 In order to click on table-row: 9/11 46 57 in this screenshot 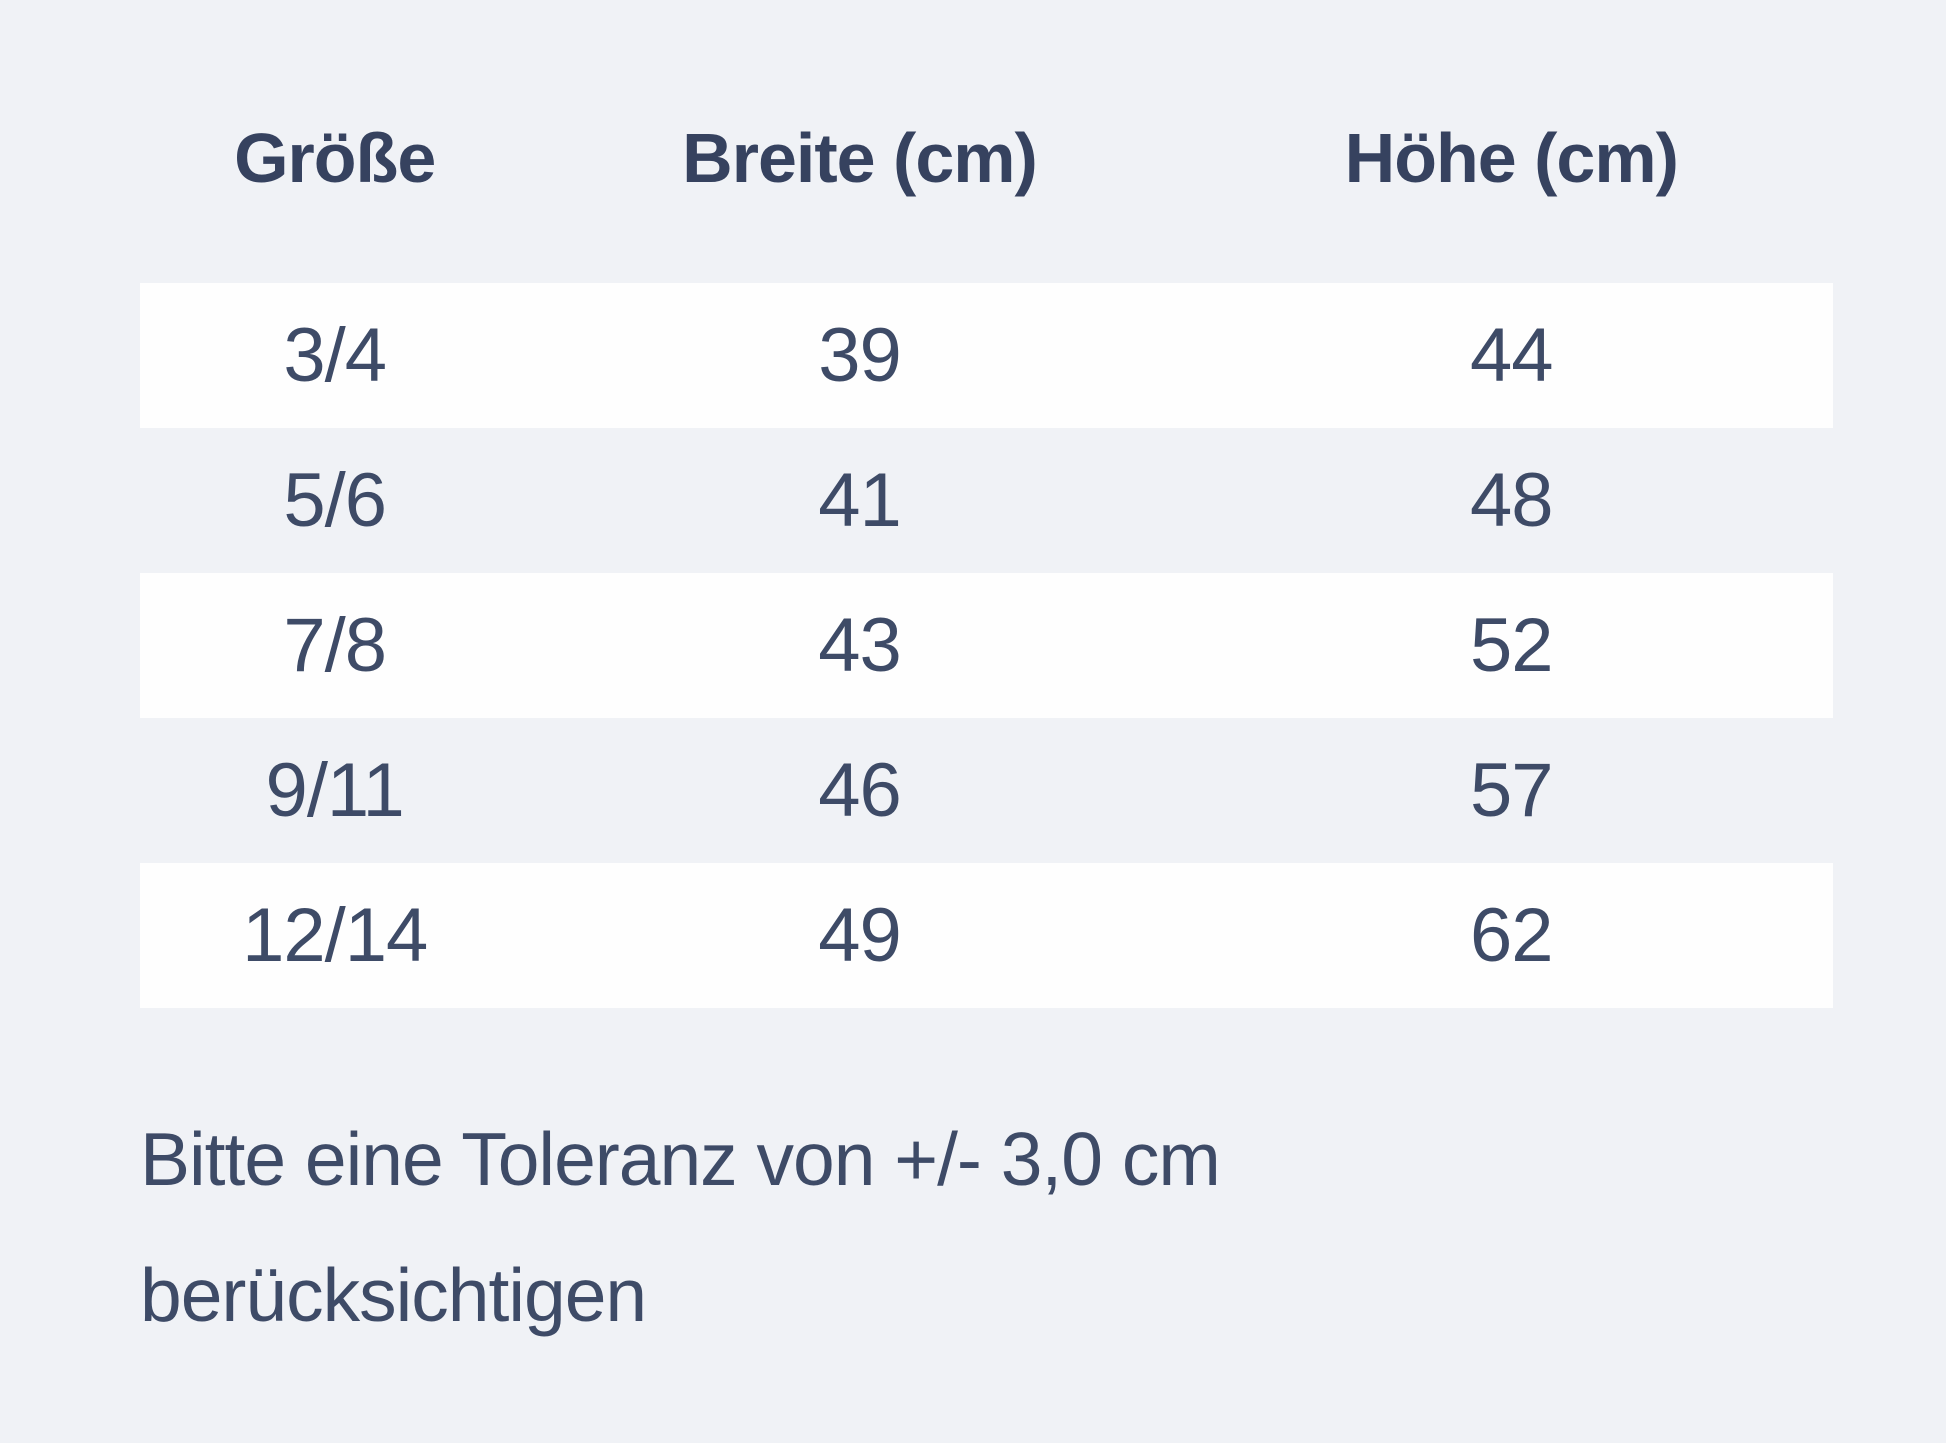, I will do `click(986, 790)`.